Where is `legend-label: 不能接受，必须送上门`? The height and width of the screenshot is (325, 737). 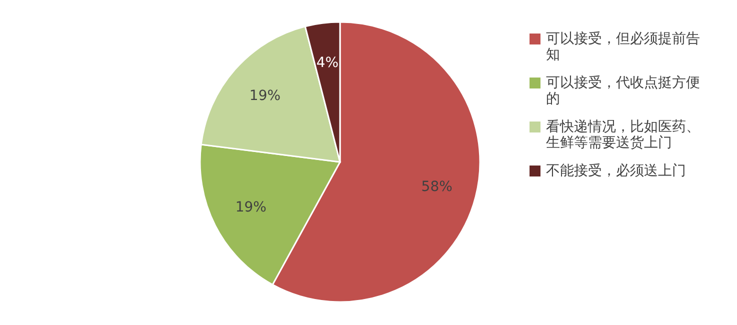
legend-label: 不能接受，必须送上门 is located at coordinates (616, 171).